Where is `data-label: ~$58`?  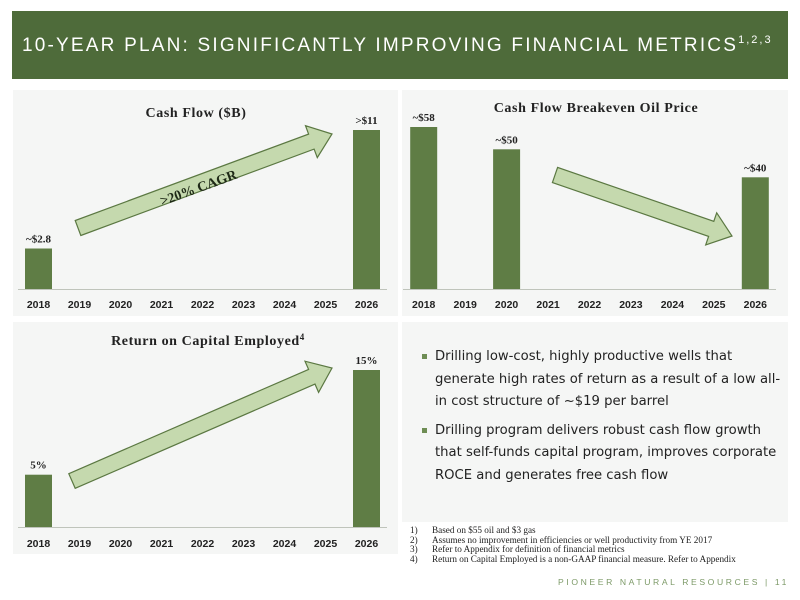 data-label: ~$58 is located at coordinates (424, 118).